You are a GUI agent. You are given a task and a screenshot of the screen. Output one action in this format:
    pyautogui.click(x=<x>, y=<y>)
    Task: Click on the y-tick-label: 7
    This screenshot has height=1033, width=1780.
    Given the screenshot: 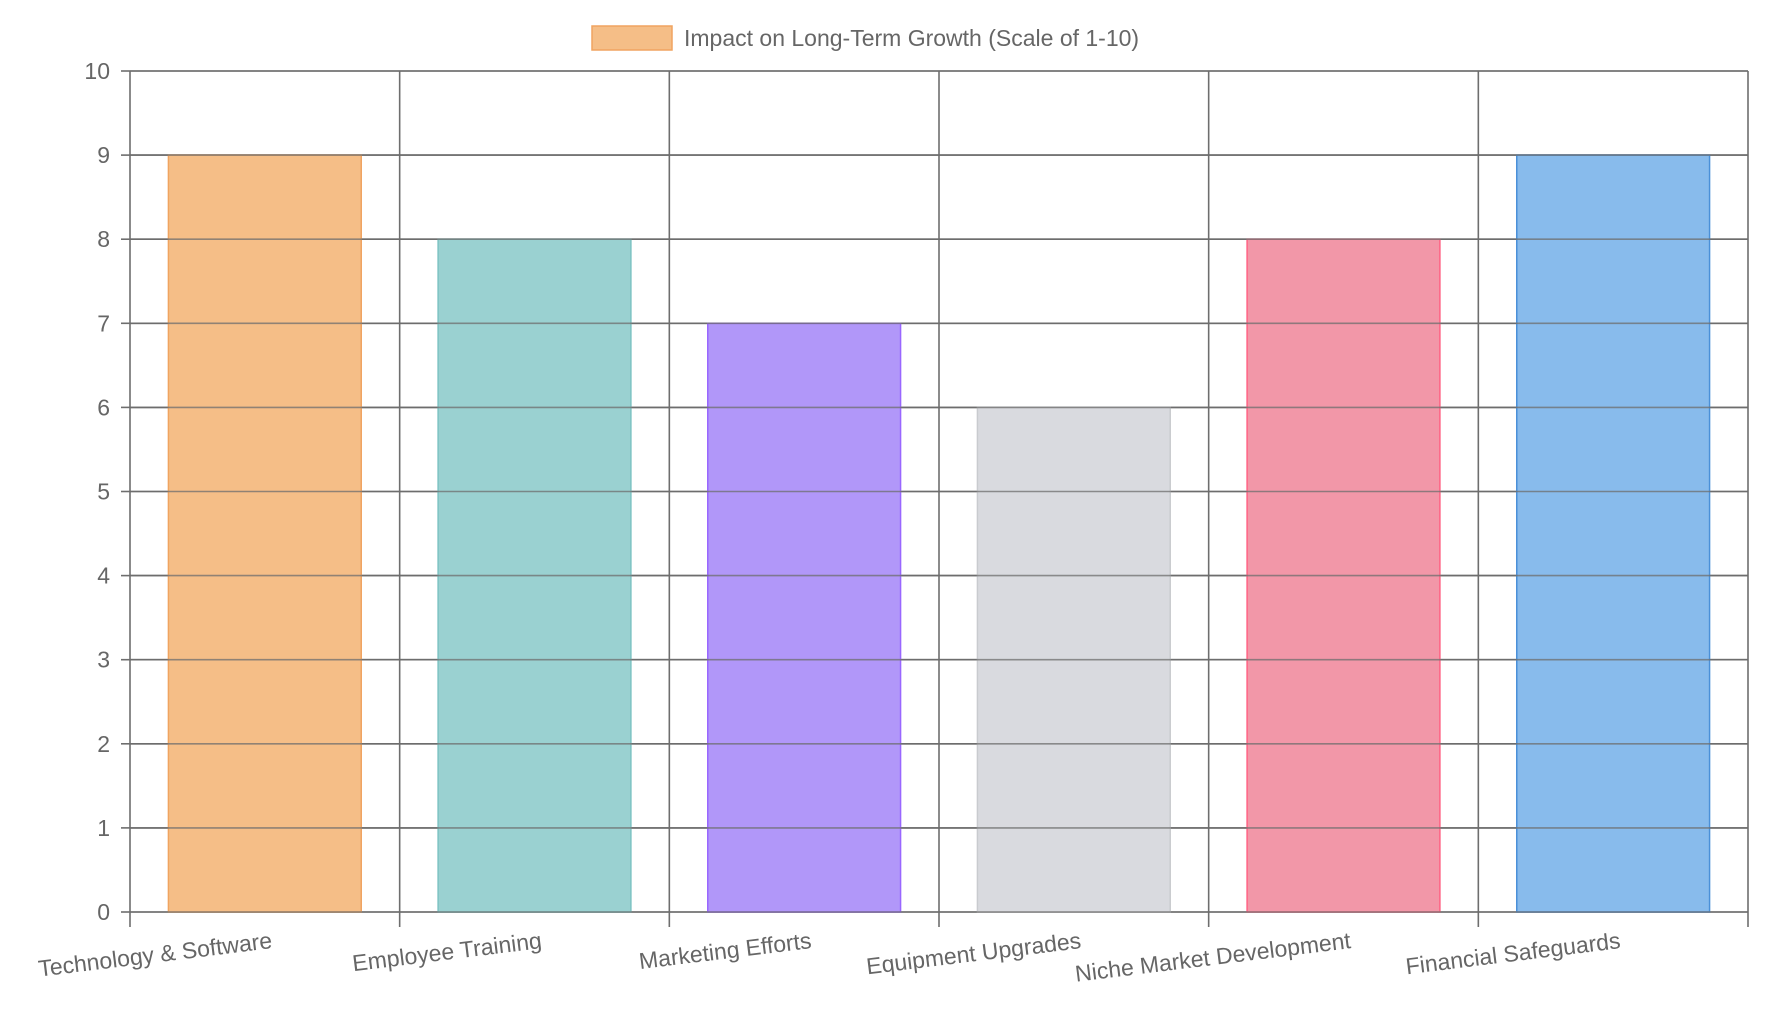 What is the action you would take?
    pyautogui.click(x=103, y=323)
    